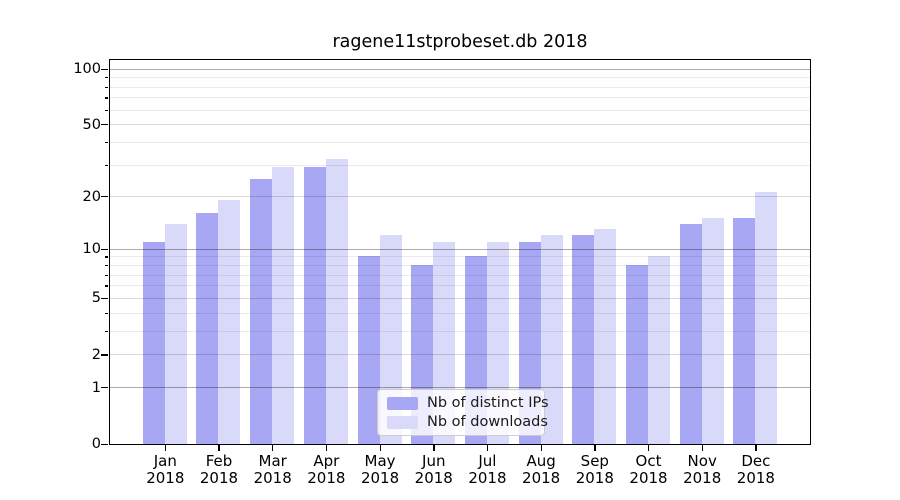 This screenshot has width=900, height=500. What do you see at coordinates (283, 305) in the screenshot?
I see `bar-downloads-mar` at bounding box center [283, 305].